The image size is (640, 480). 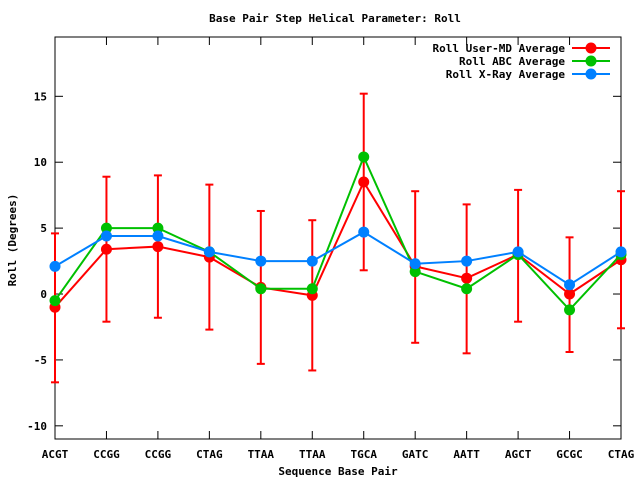 What do you see at coordinates (506, 74) in the screenshot?
I see `legend-label-3: Roll X-Ray Average` at bounding box center [506, 74].